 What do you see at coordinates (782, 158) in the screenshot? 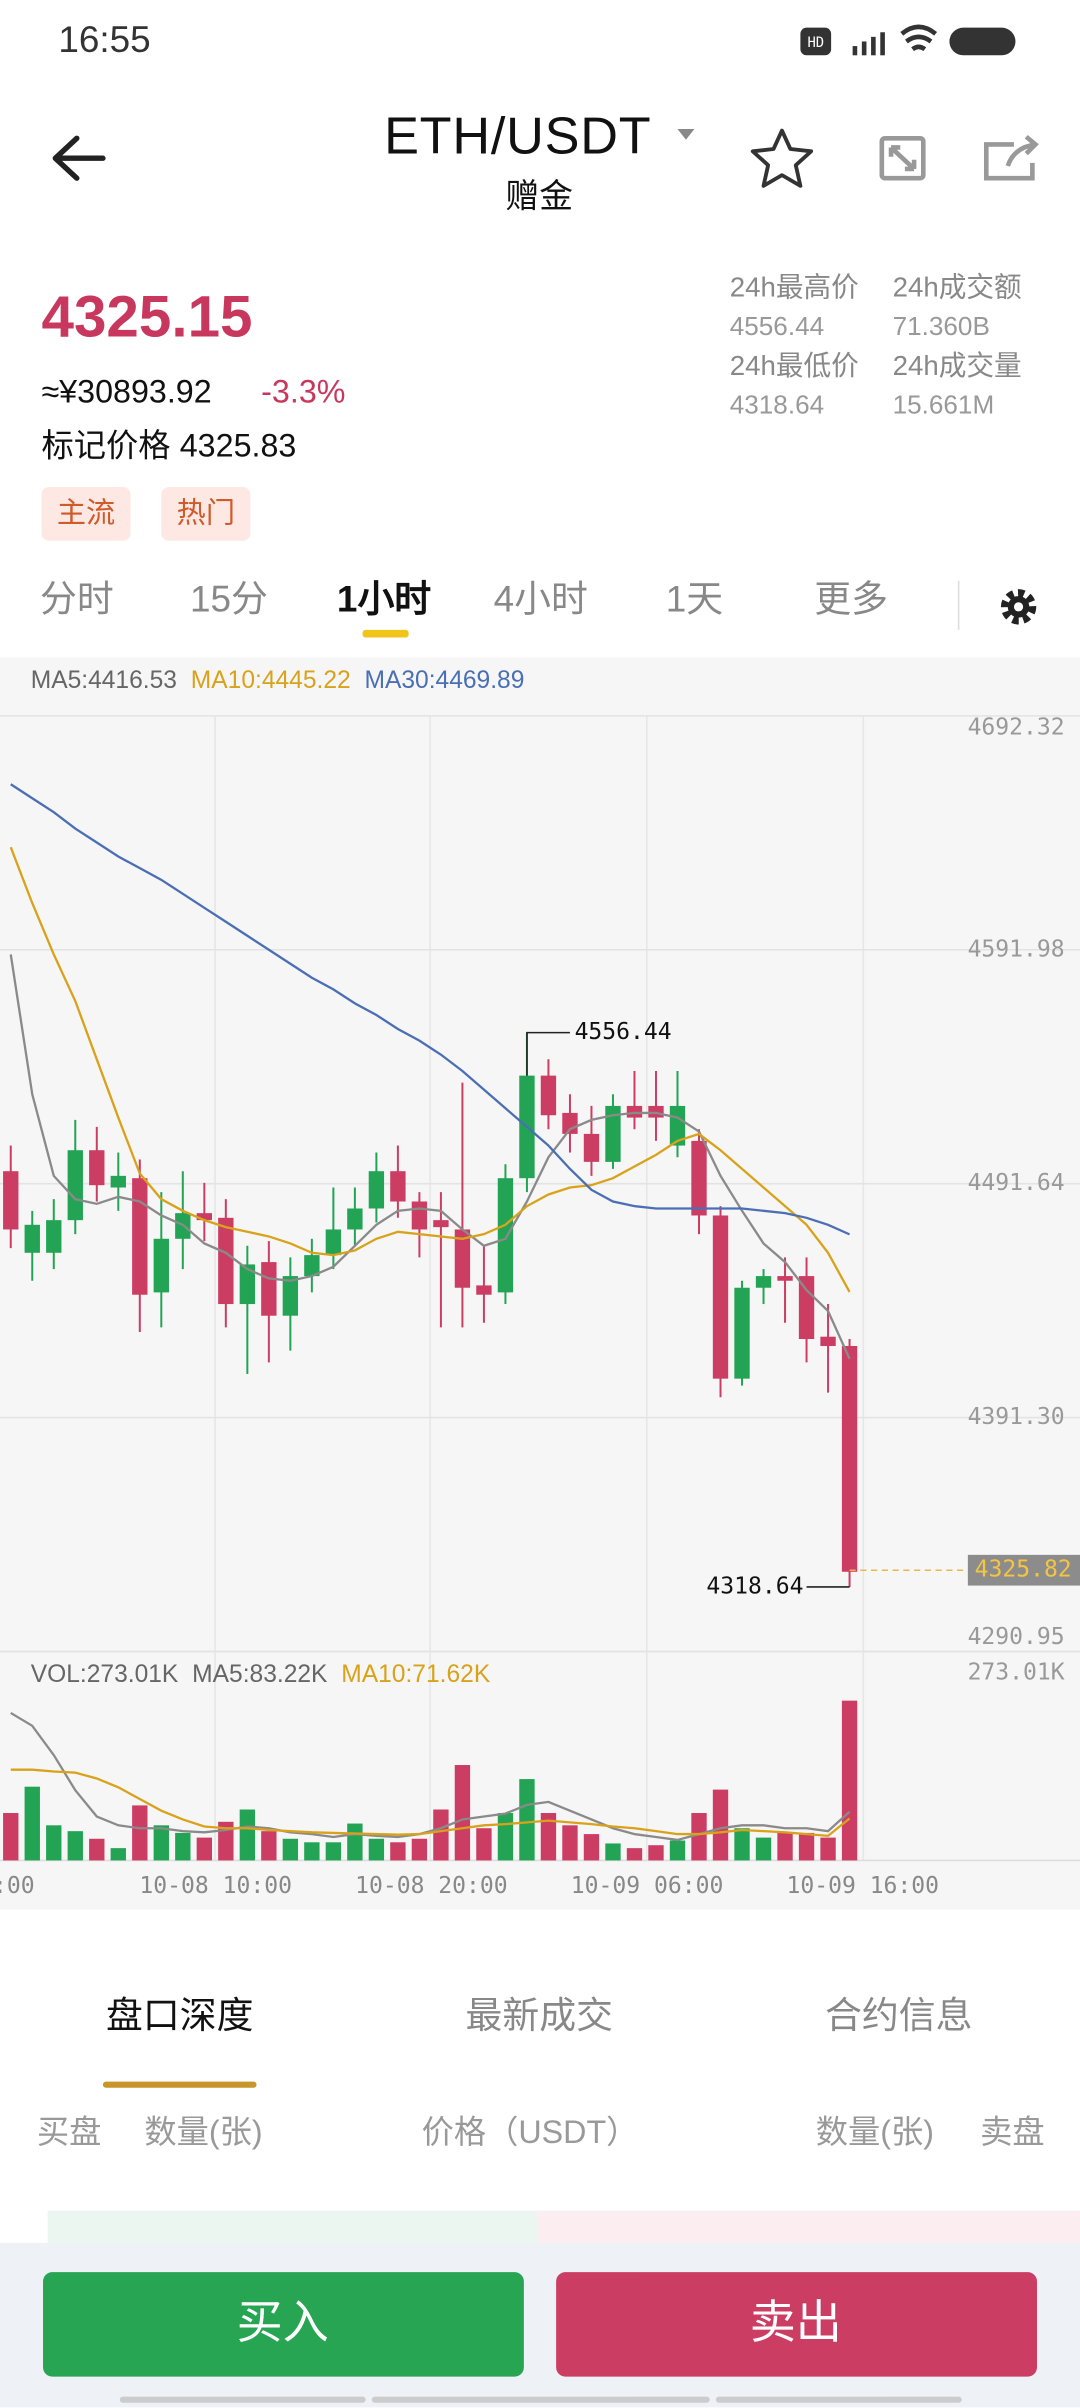
I see `favorite-button` at bounding box center [782, 158].